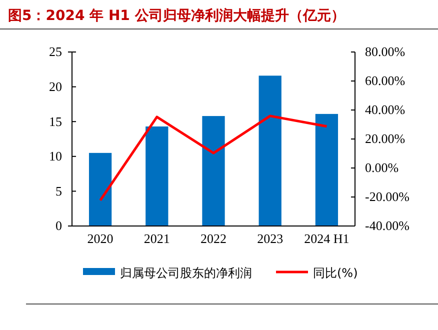  I want to click on x-tick-label: 2022, so click(213, 238).